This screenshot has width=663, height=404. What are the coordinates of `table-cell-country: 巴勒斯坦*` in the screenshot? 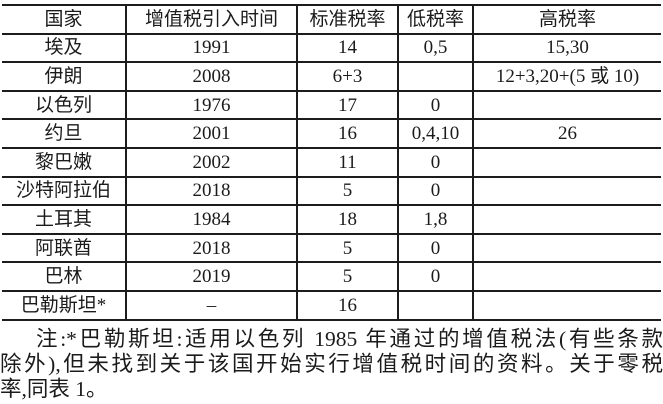 It's located at (64, 305).